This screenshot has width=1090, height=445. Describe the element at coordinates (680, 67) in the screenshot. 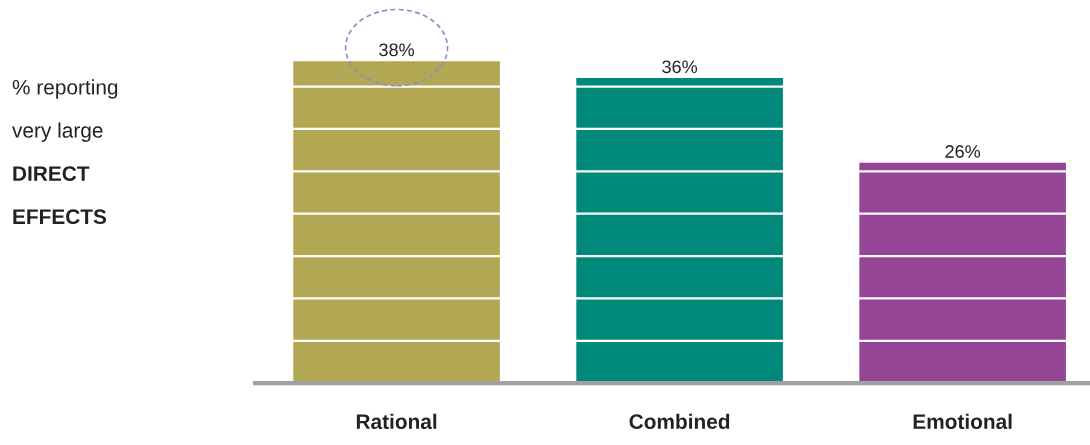

I see `data-label: 36%` at that location.